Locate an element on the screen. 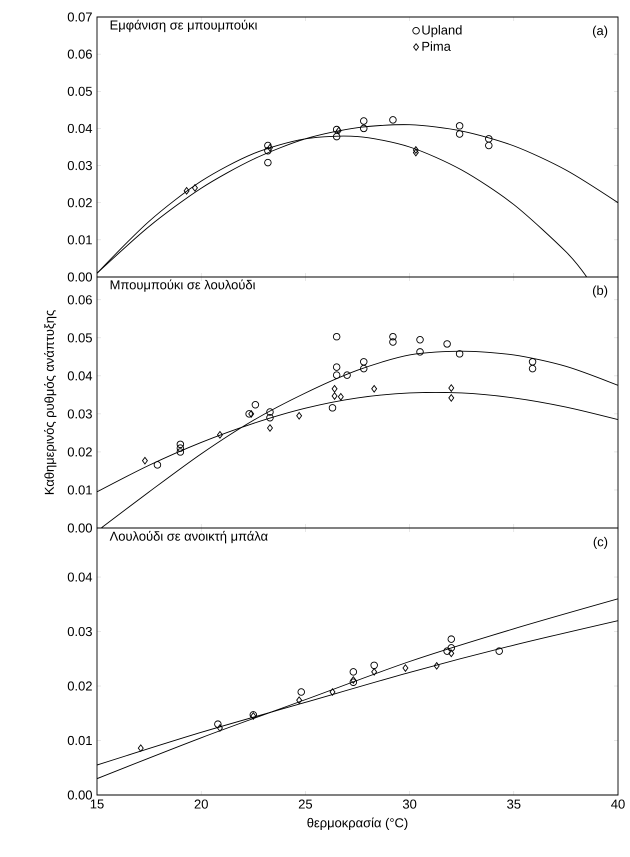 This screenshot has height=857, width=630. chart-title: Λουλούδι σε ανοικτή μπάλα is located at coordinates (189, 537).